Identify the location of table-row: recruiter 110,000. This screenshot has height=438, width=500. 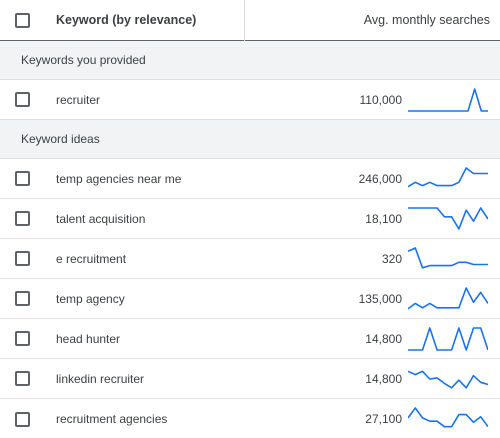
(250, 100).